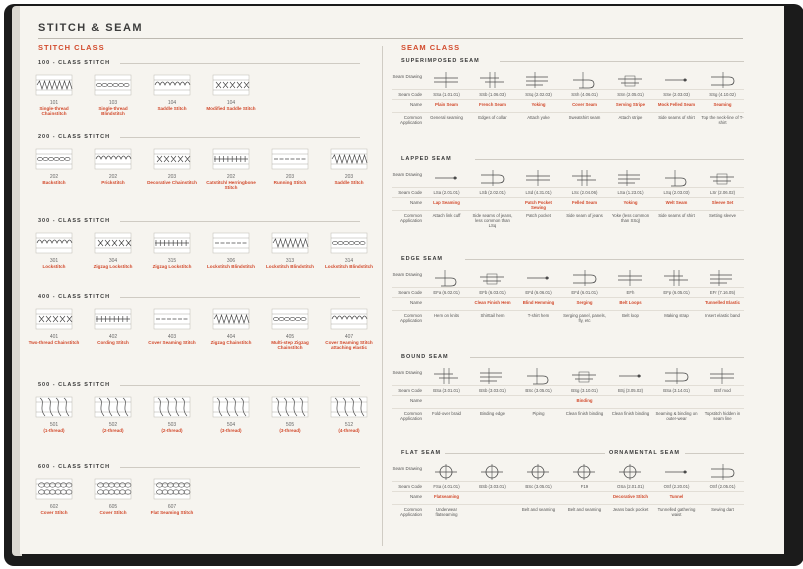 This screenshot has height=569, width=803. Describe the element at coordinates (630, 292) in the screenshot. I see `seam-code: EFh` at that location.